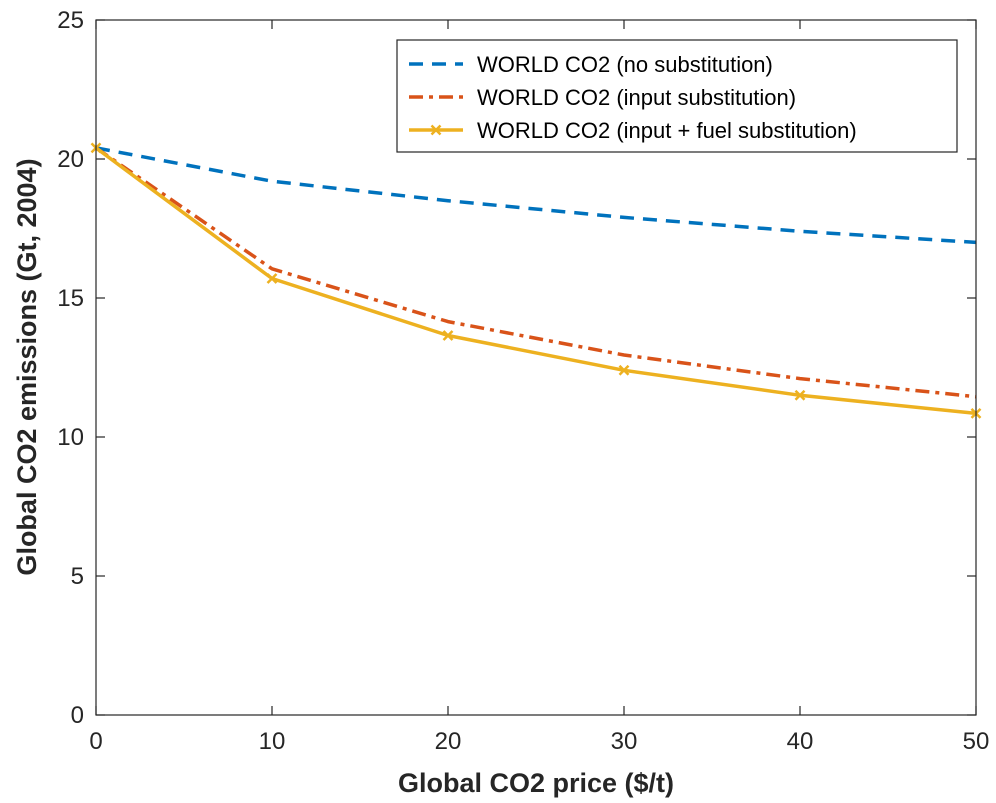  What do you see at coordinates (636, 97) in the screenshot?
I see `legend-label: WORLD CO2 (input substitution)` at bounding box center [636, 97].